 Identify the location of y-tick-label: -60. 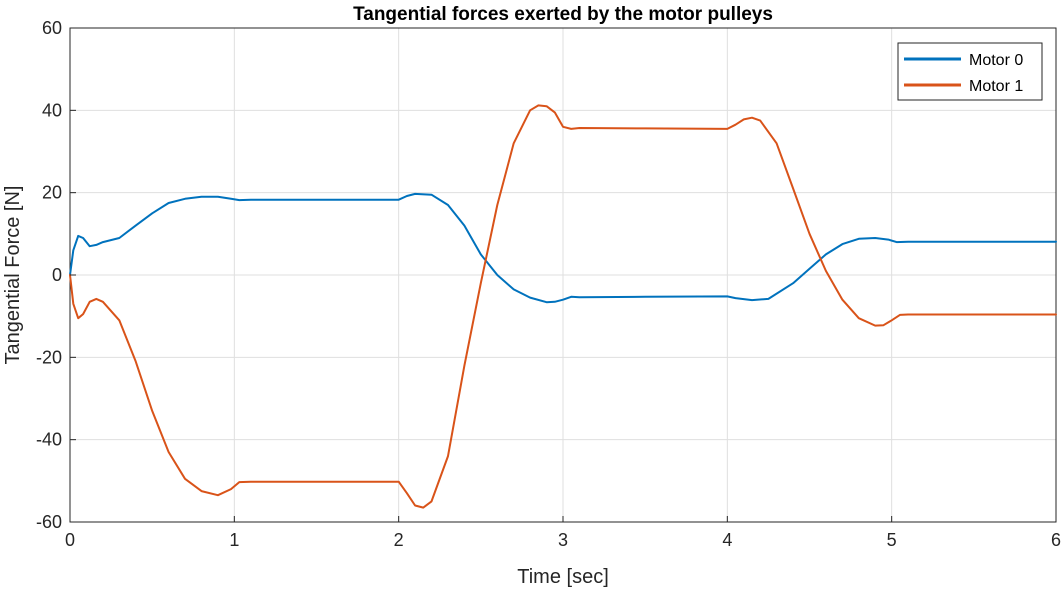
(49, 522).